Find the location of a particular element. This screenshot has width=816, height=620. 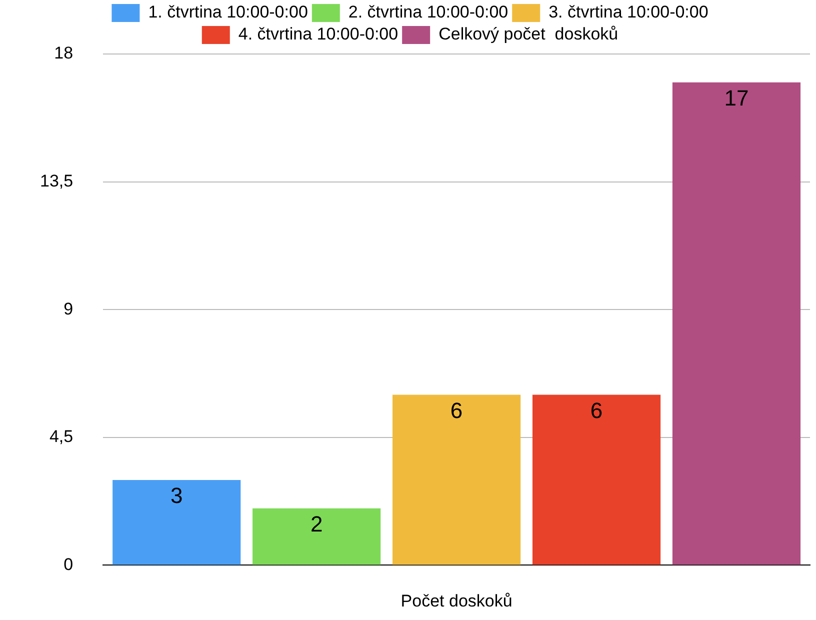

legend-label: 1. čtvrtina 10:00-0:00 is located at coordinates (228, 12).